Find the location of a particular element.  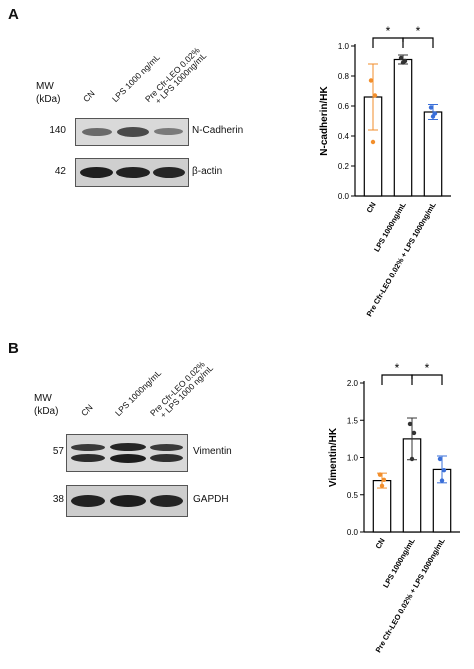

kda-marker-bactin: 42 is located at coordinates (60, 171).